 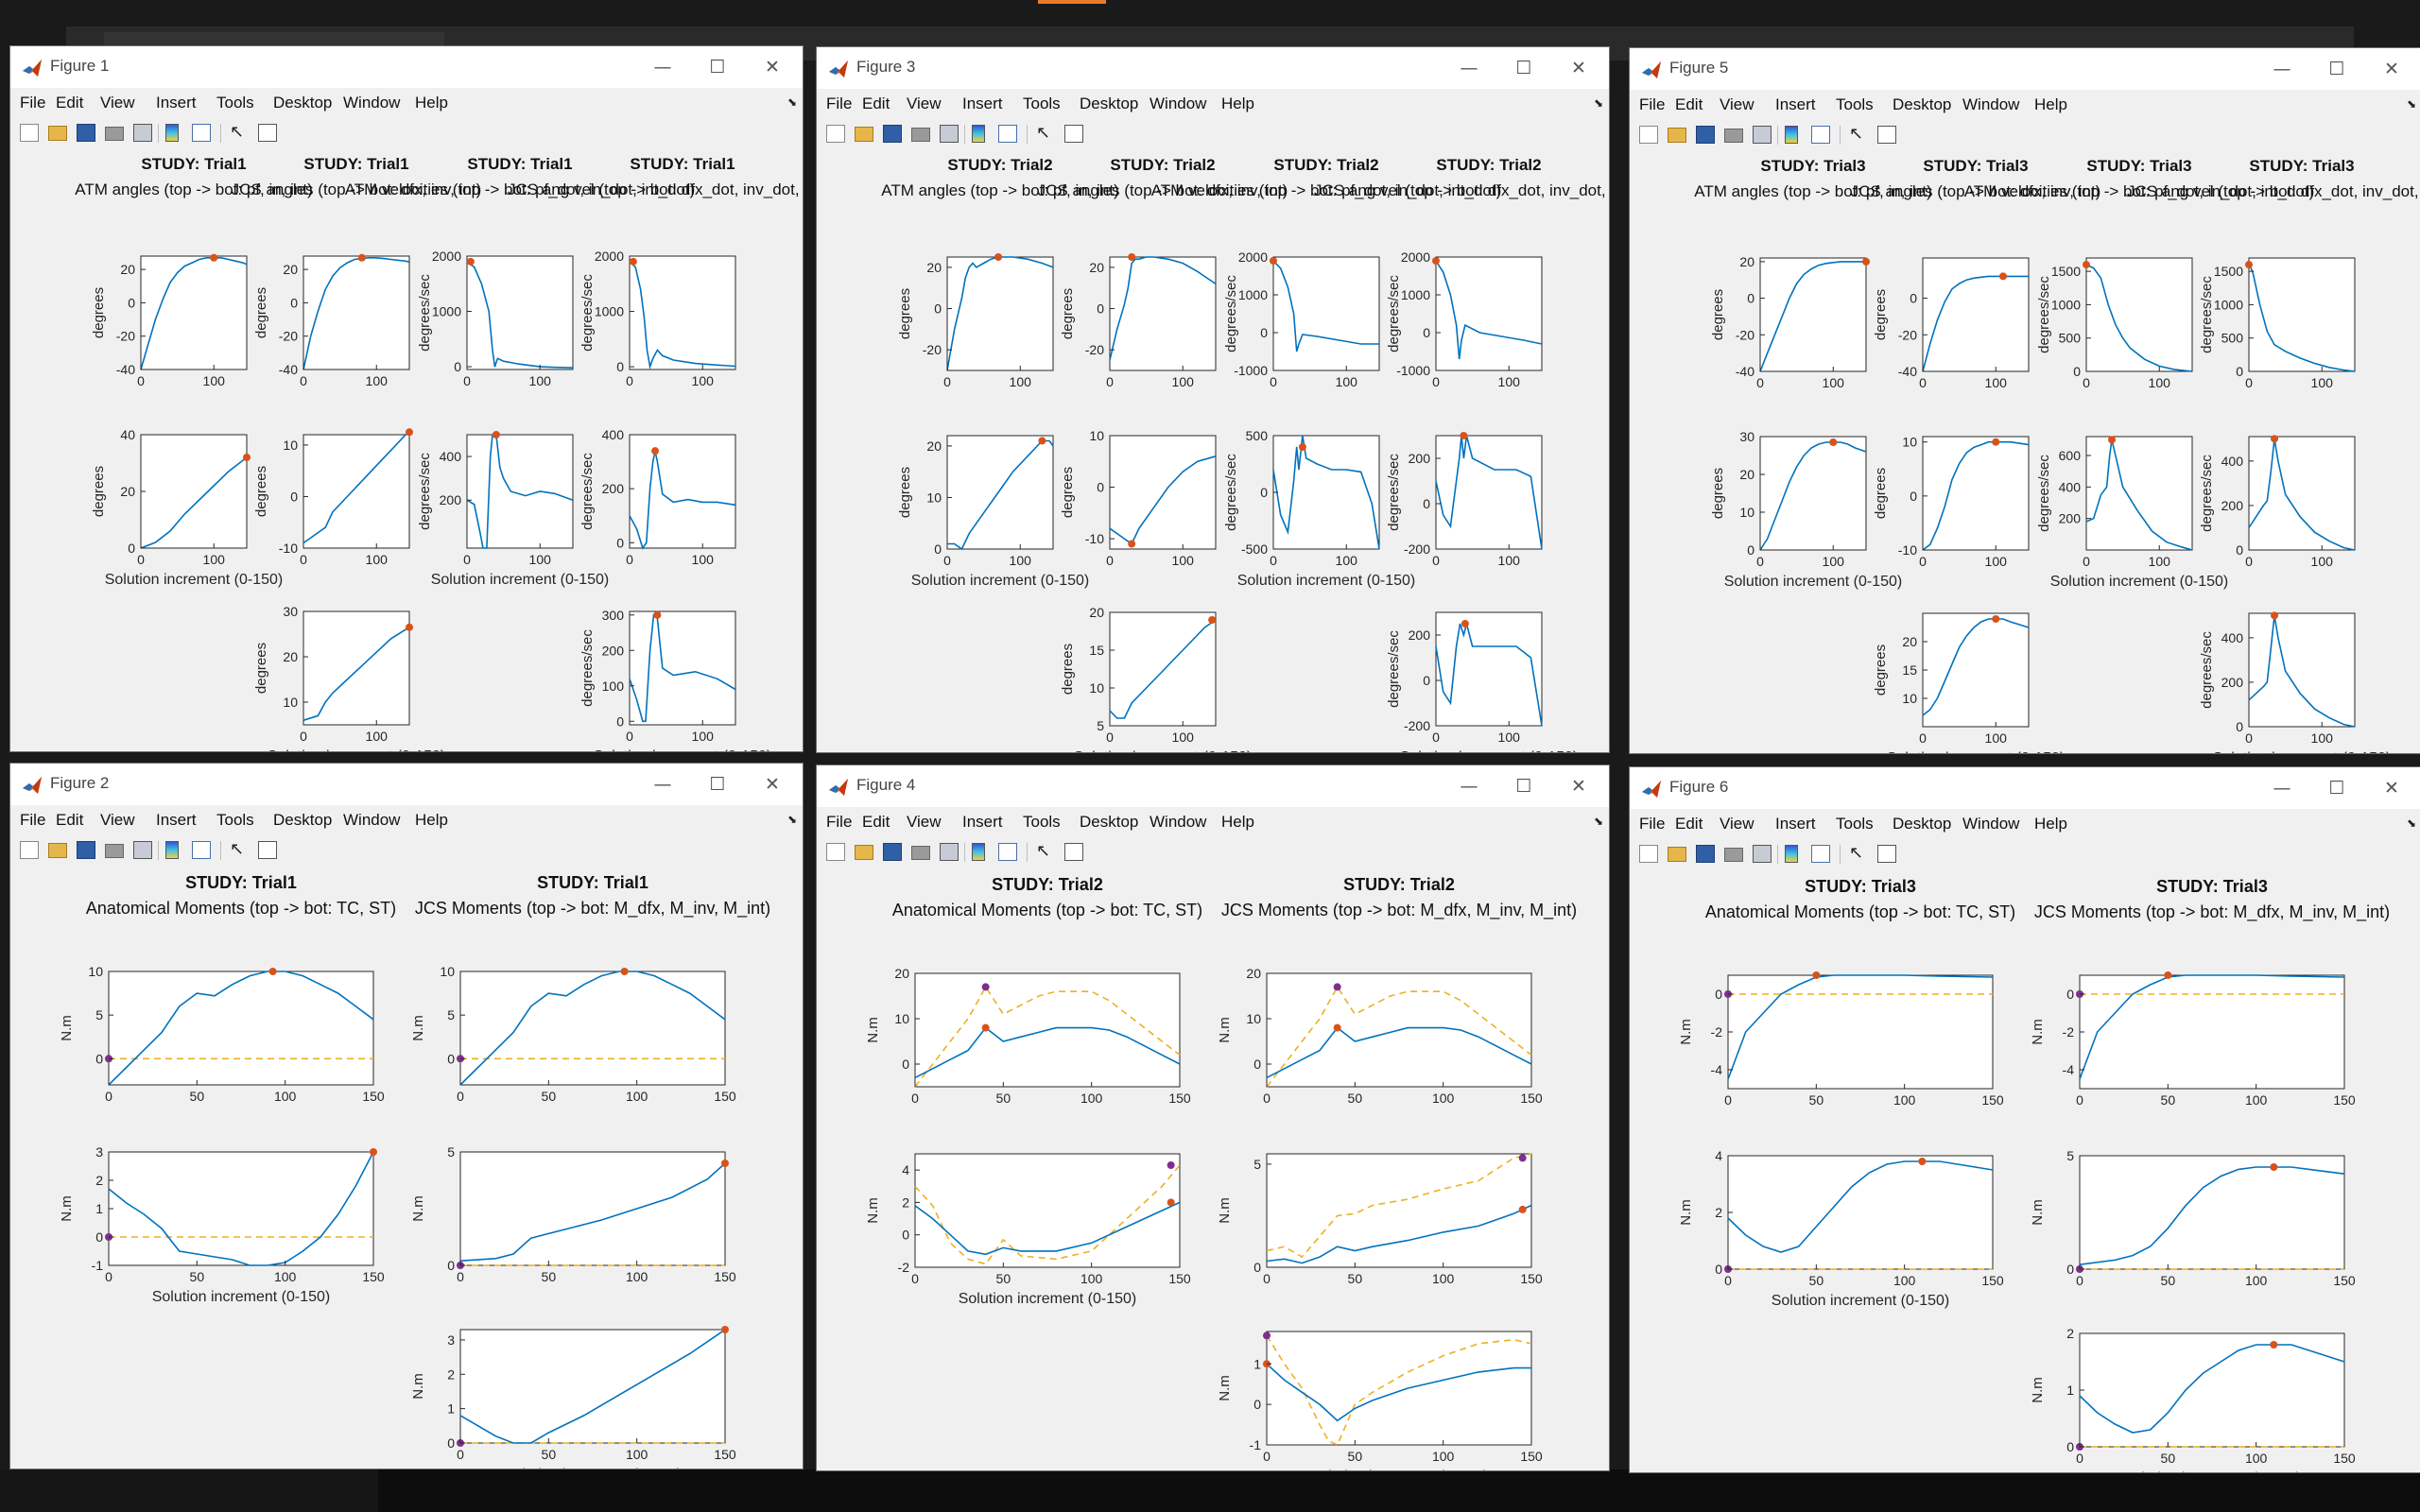 I want to click on subplot-7: 0 100 0 200 400 degrees/sec, so click(x=657, y=497).